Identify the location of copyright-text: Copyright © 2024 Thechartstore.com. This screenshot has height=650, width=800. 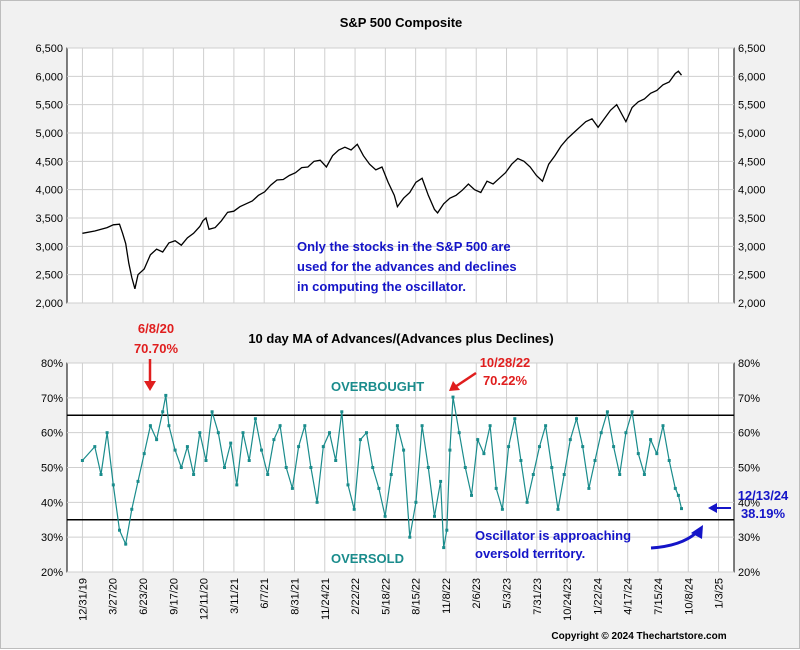
(638, 636).